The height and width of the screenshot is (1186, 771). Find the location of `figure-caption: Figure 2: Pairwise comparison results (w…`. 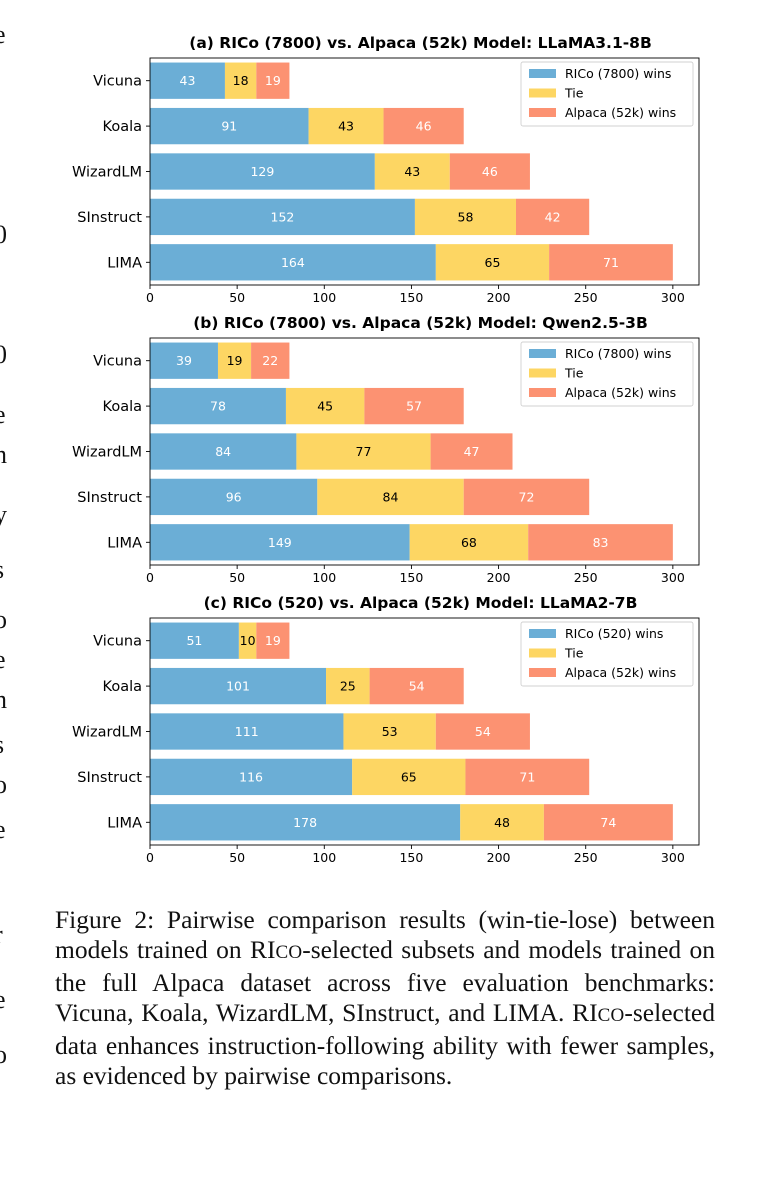

figure-caption: Figure 2: Pairwise comparison results (w… is located at coordinates (385, 998).